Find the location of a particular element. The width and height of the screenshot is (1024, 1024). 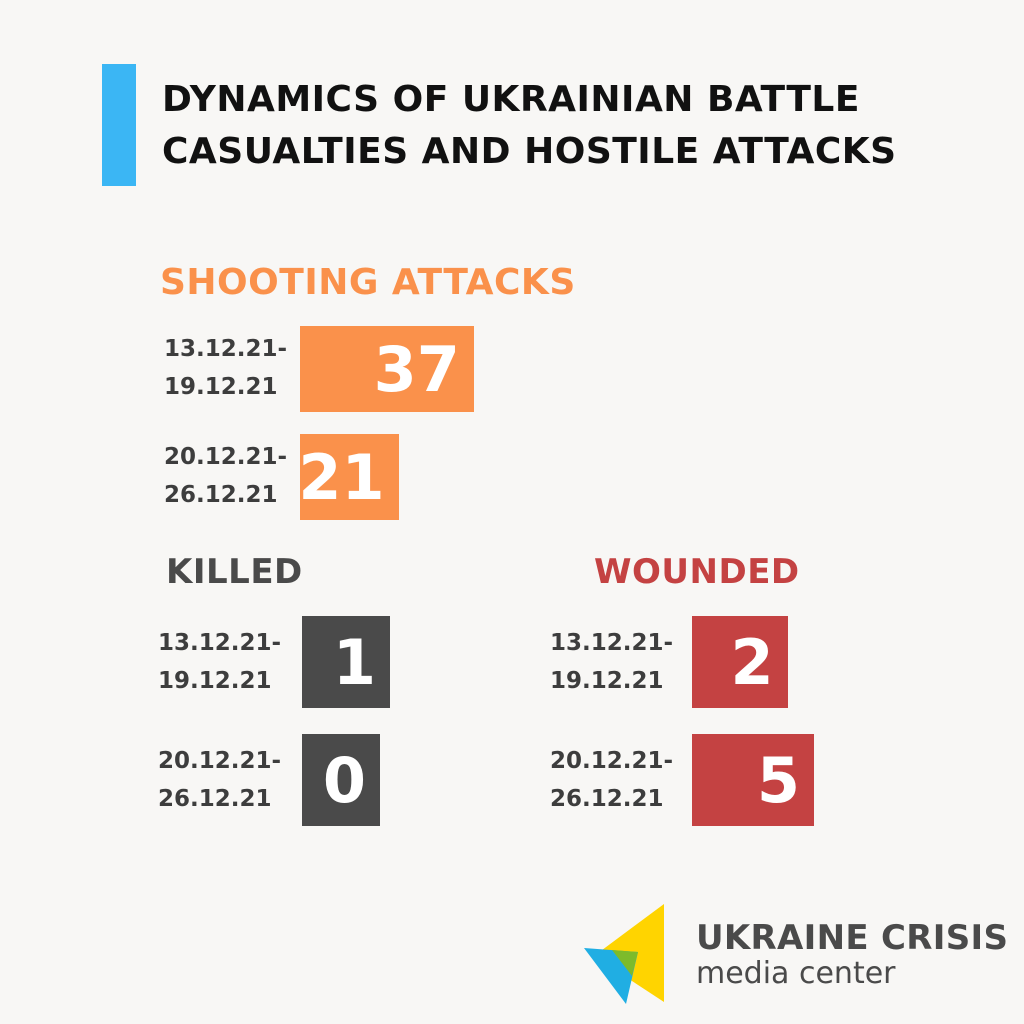

logo-text-primary: UKRAINE CRISIS is located at coordinates (852, 938).